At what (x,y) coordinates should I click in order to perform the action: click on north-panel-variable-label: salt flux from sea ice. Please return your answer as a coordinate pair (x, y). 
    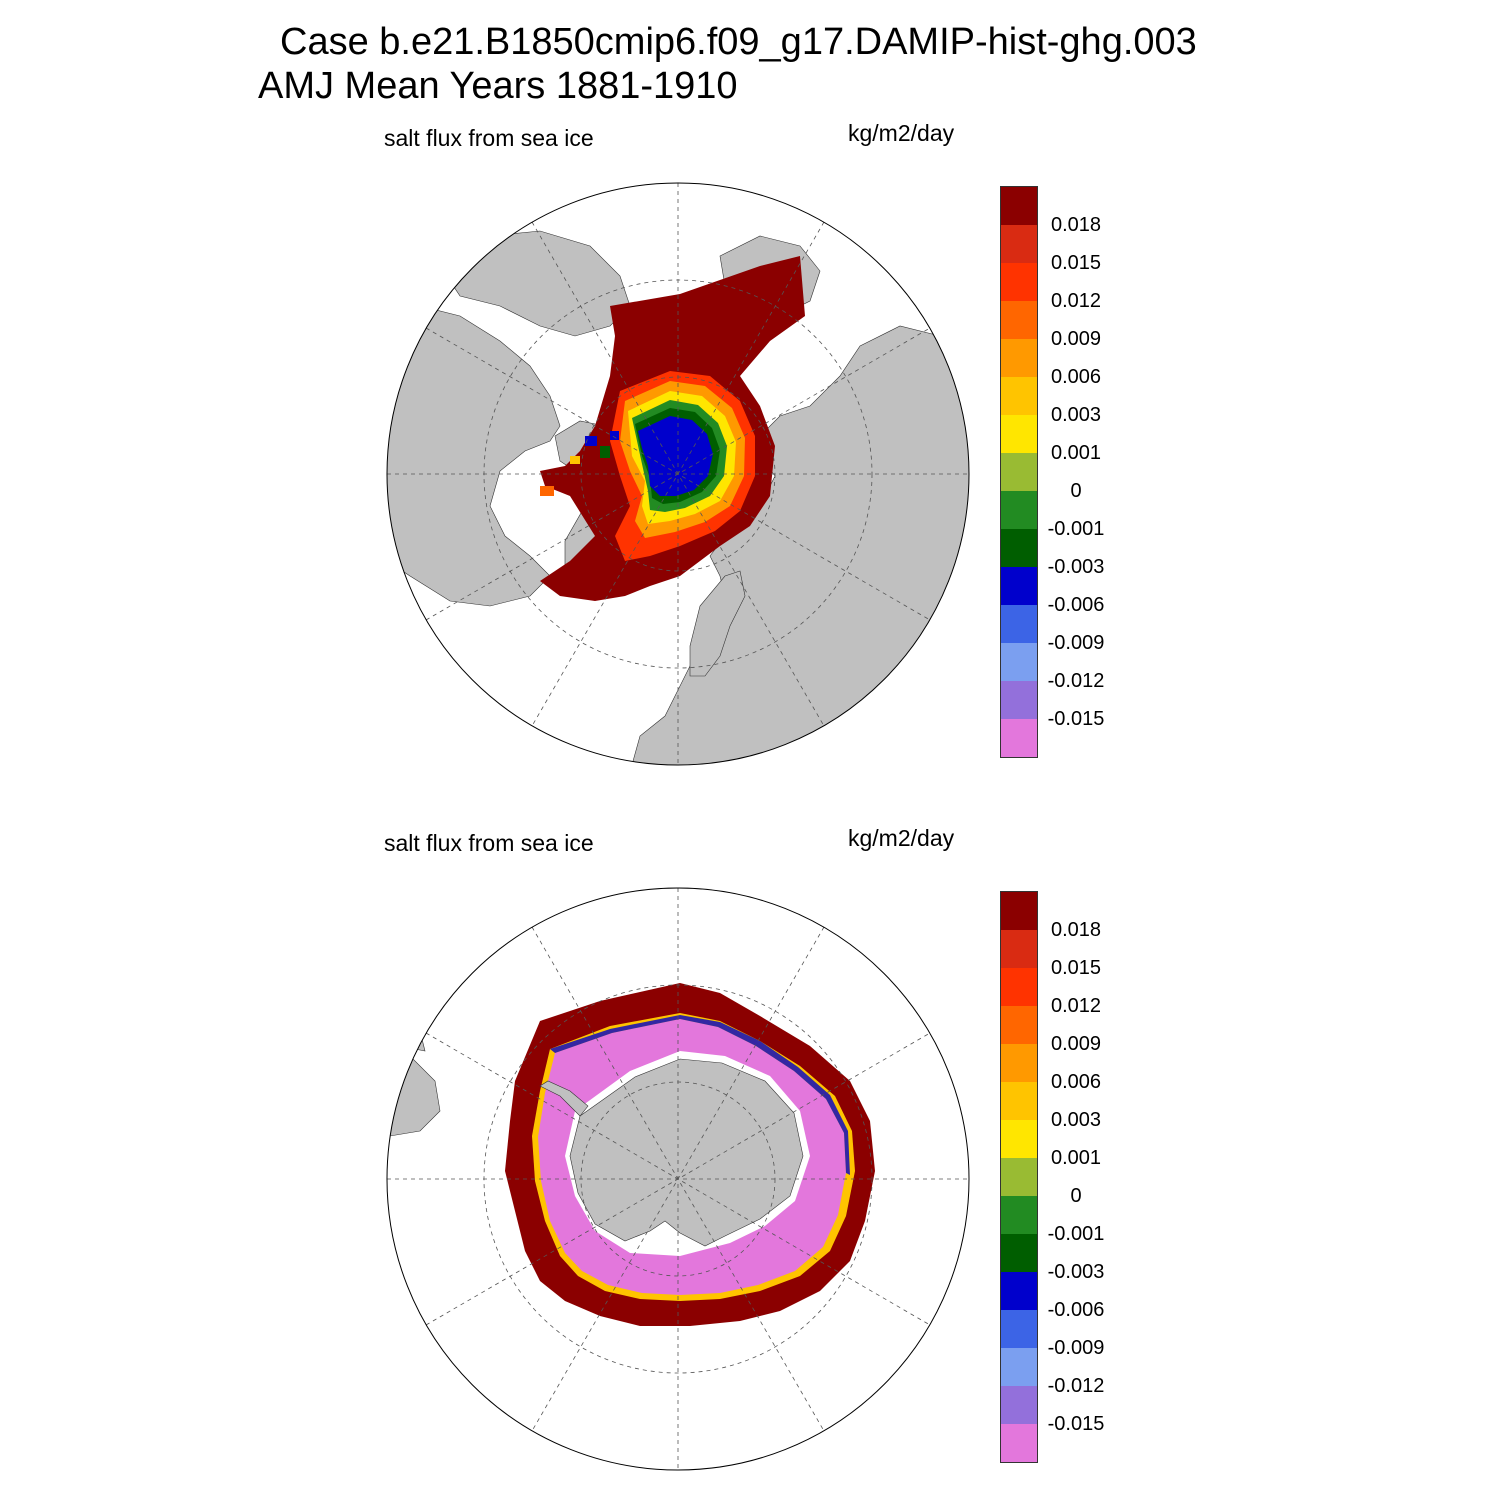
    Looking at the image, I should click on (489, 138).